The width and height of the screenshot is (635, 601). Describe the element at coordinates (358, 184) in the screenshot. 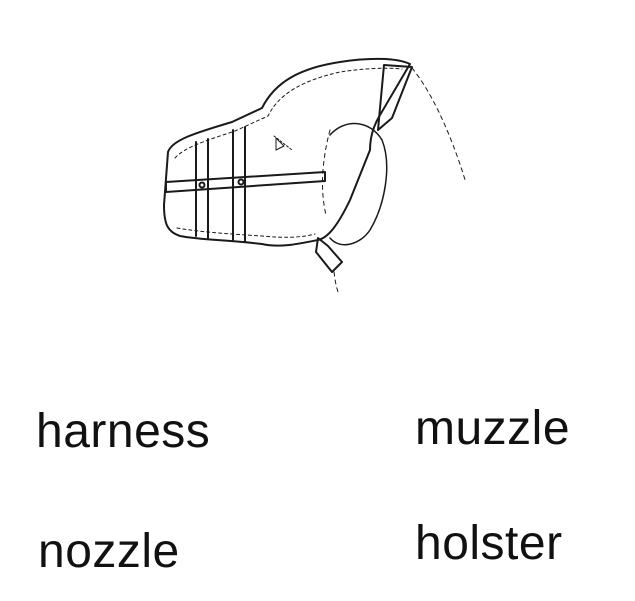

I see `dog-ear` at that location.